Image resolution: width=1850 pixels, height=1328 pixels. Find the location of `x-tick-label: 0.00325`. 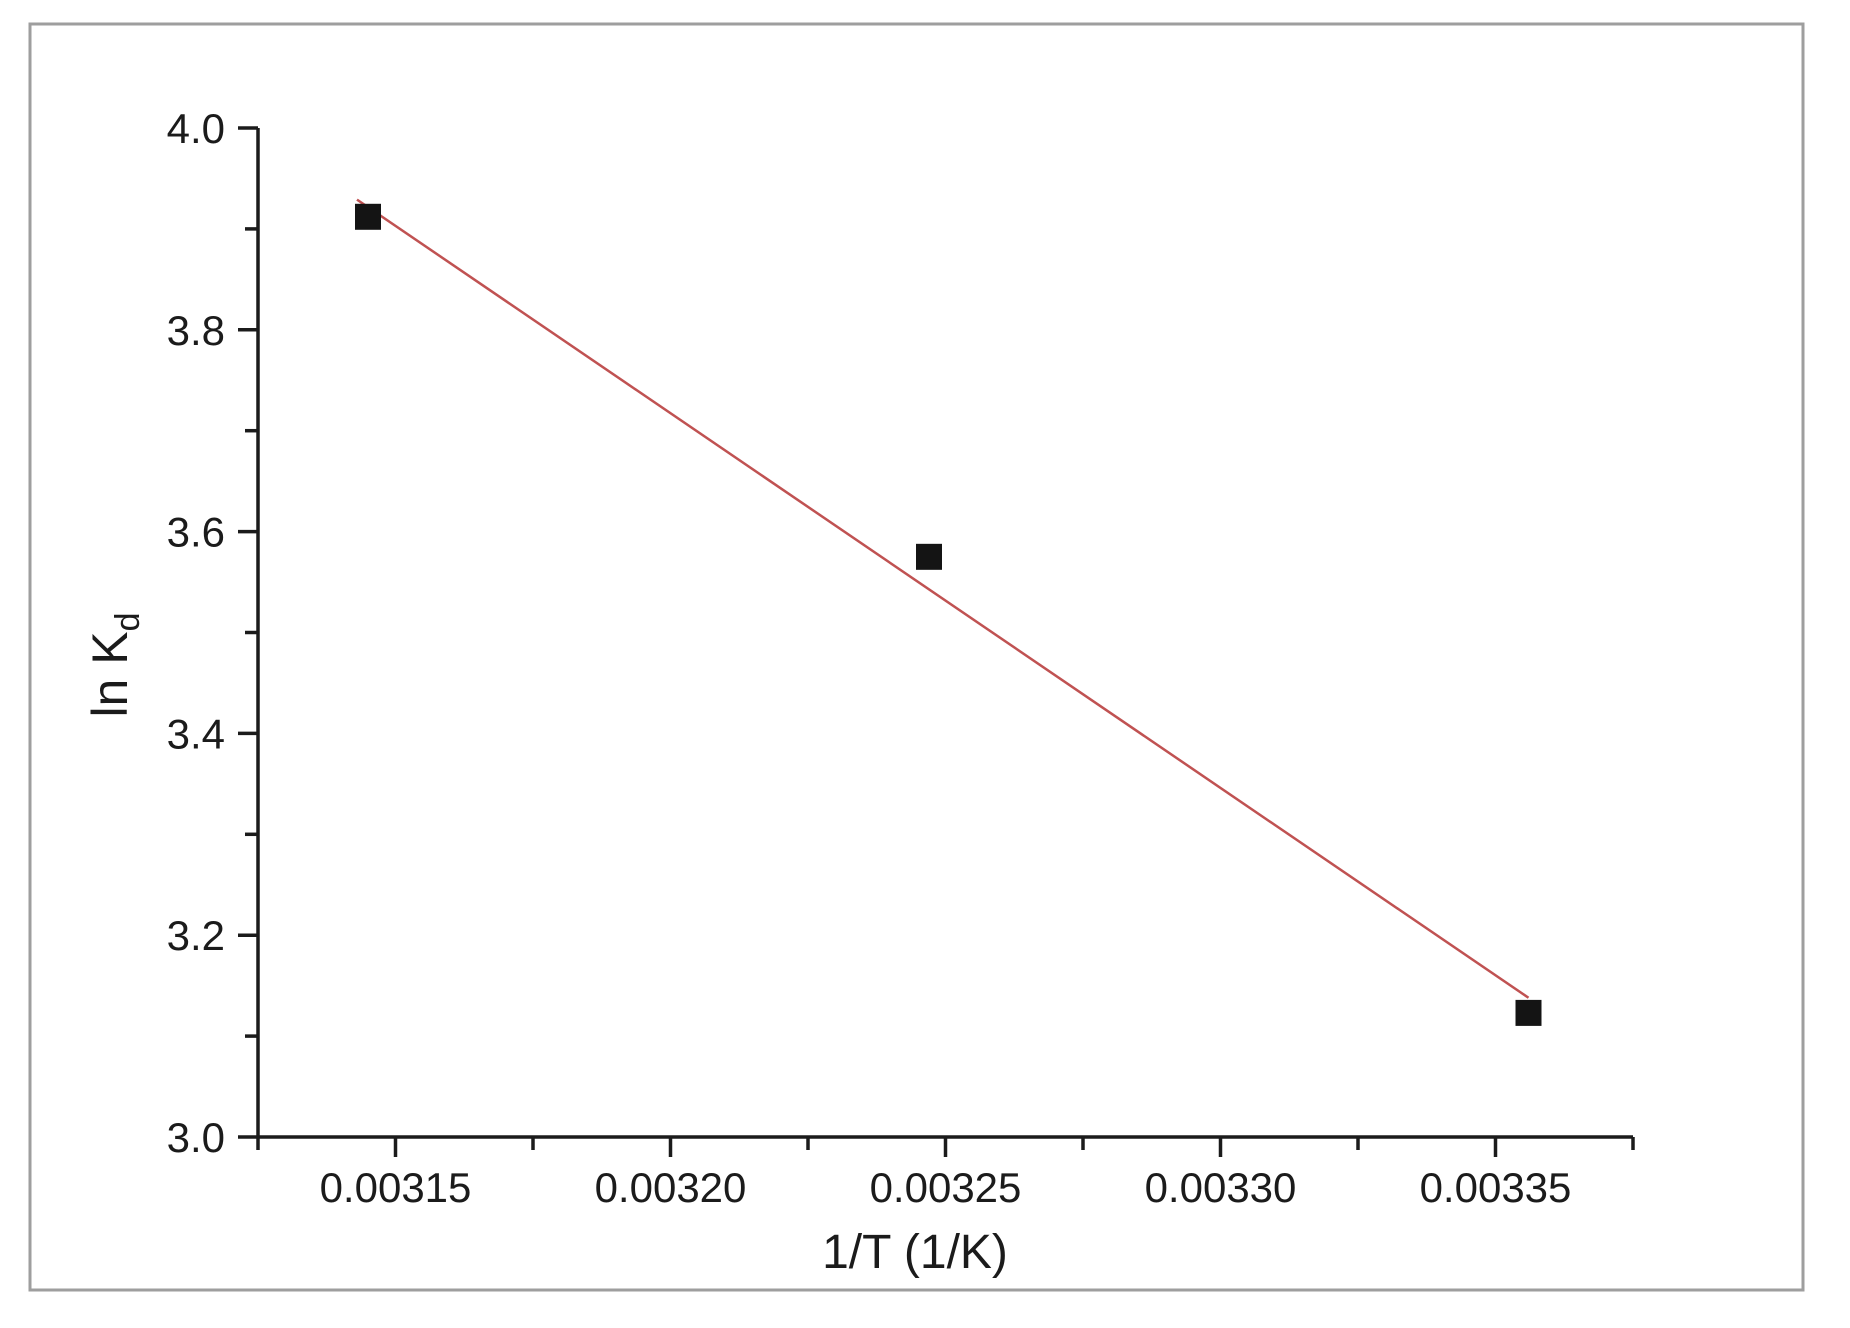

x-tick-label: 0.00325 is located at coordinates (946, 1187).